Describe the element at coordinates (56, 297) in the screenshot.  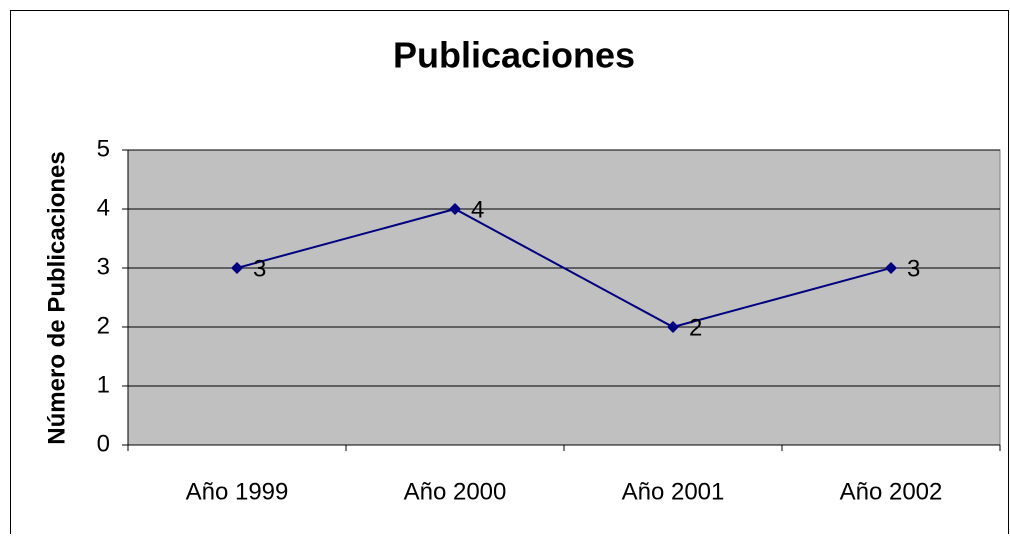
I see `y-axis-label: Número de Publicaciones` at that location.